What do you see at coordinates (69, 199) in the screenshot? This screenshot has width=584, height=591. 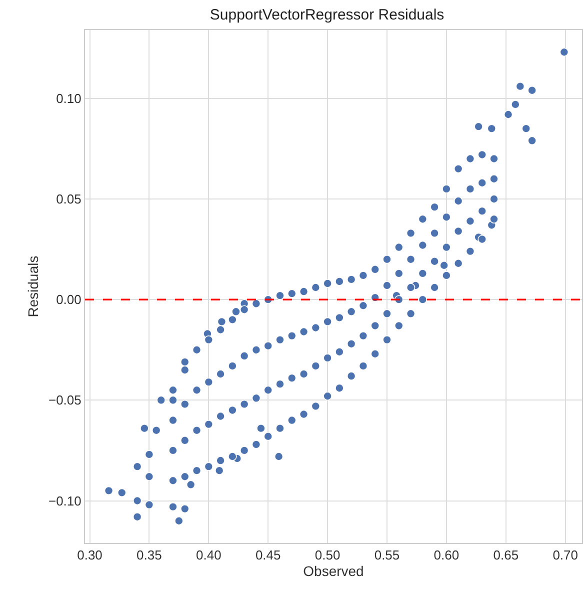 I see `y-tick-label: 0.05` at bounding box center [69, 199].